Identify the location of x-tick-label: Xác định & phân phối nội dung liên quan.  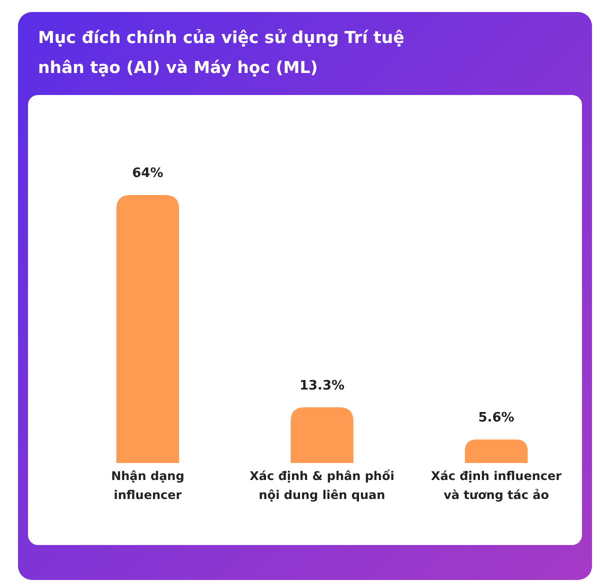
(322, 485).